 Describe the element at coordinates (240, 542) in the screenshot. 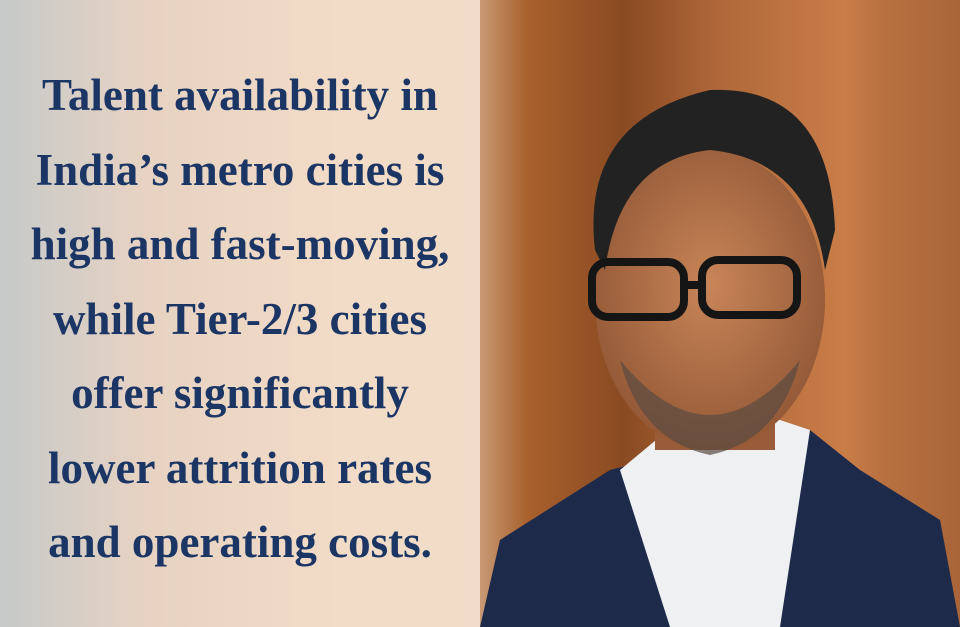

I see `quote-line: and operating costs.` at that location.